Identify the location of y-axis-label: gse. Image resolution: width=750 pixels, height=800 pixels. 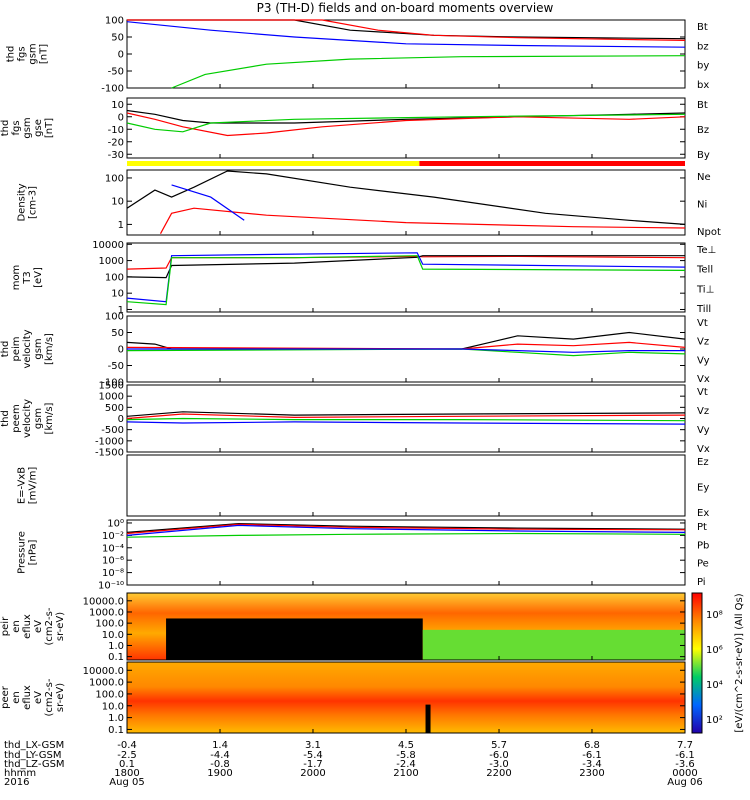
(38, 128).